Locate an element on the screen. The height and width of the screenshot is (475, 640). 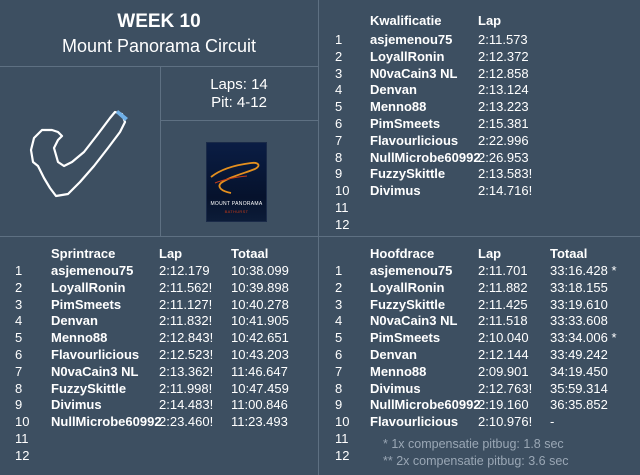
hoofdrace-row-5-col-0: 5 is located at coordinates (339, 338).